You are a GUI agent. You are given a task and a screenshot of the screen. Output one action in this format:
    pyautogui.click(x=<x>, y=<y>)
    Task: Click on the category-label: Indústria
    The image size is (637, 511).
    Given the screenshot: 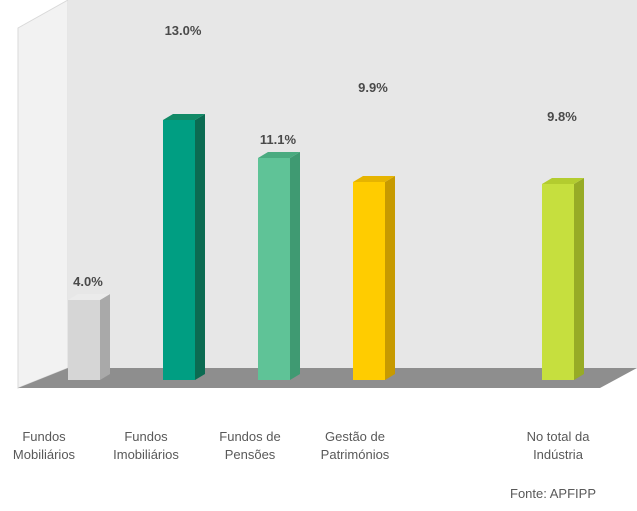 What is the action you would take?
    pyautogui.click(x=558, y=454)
    